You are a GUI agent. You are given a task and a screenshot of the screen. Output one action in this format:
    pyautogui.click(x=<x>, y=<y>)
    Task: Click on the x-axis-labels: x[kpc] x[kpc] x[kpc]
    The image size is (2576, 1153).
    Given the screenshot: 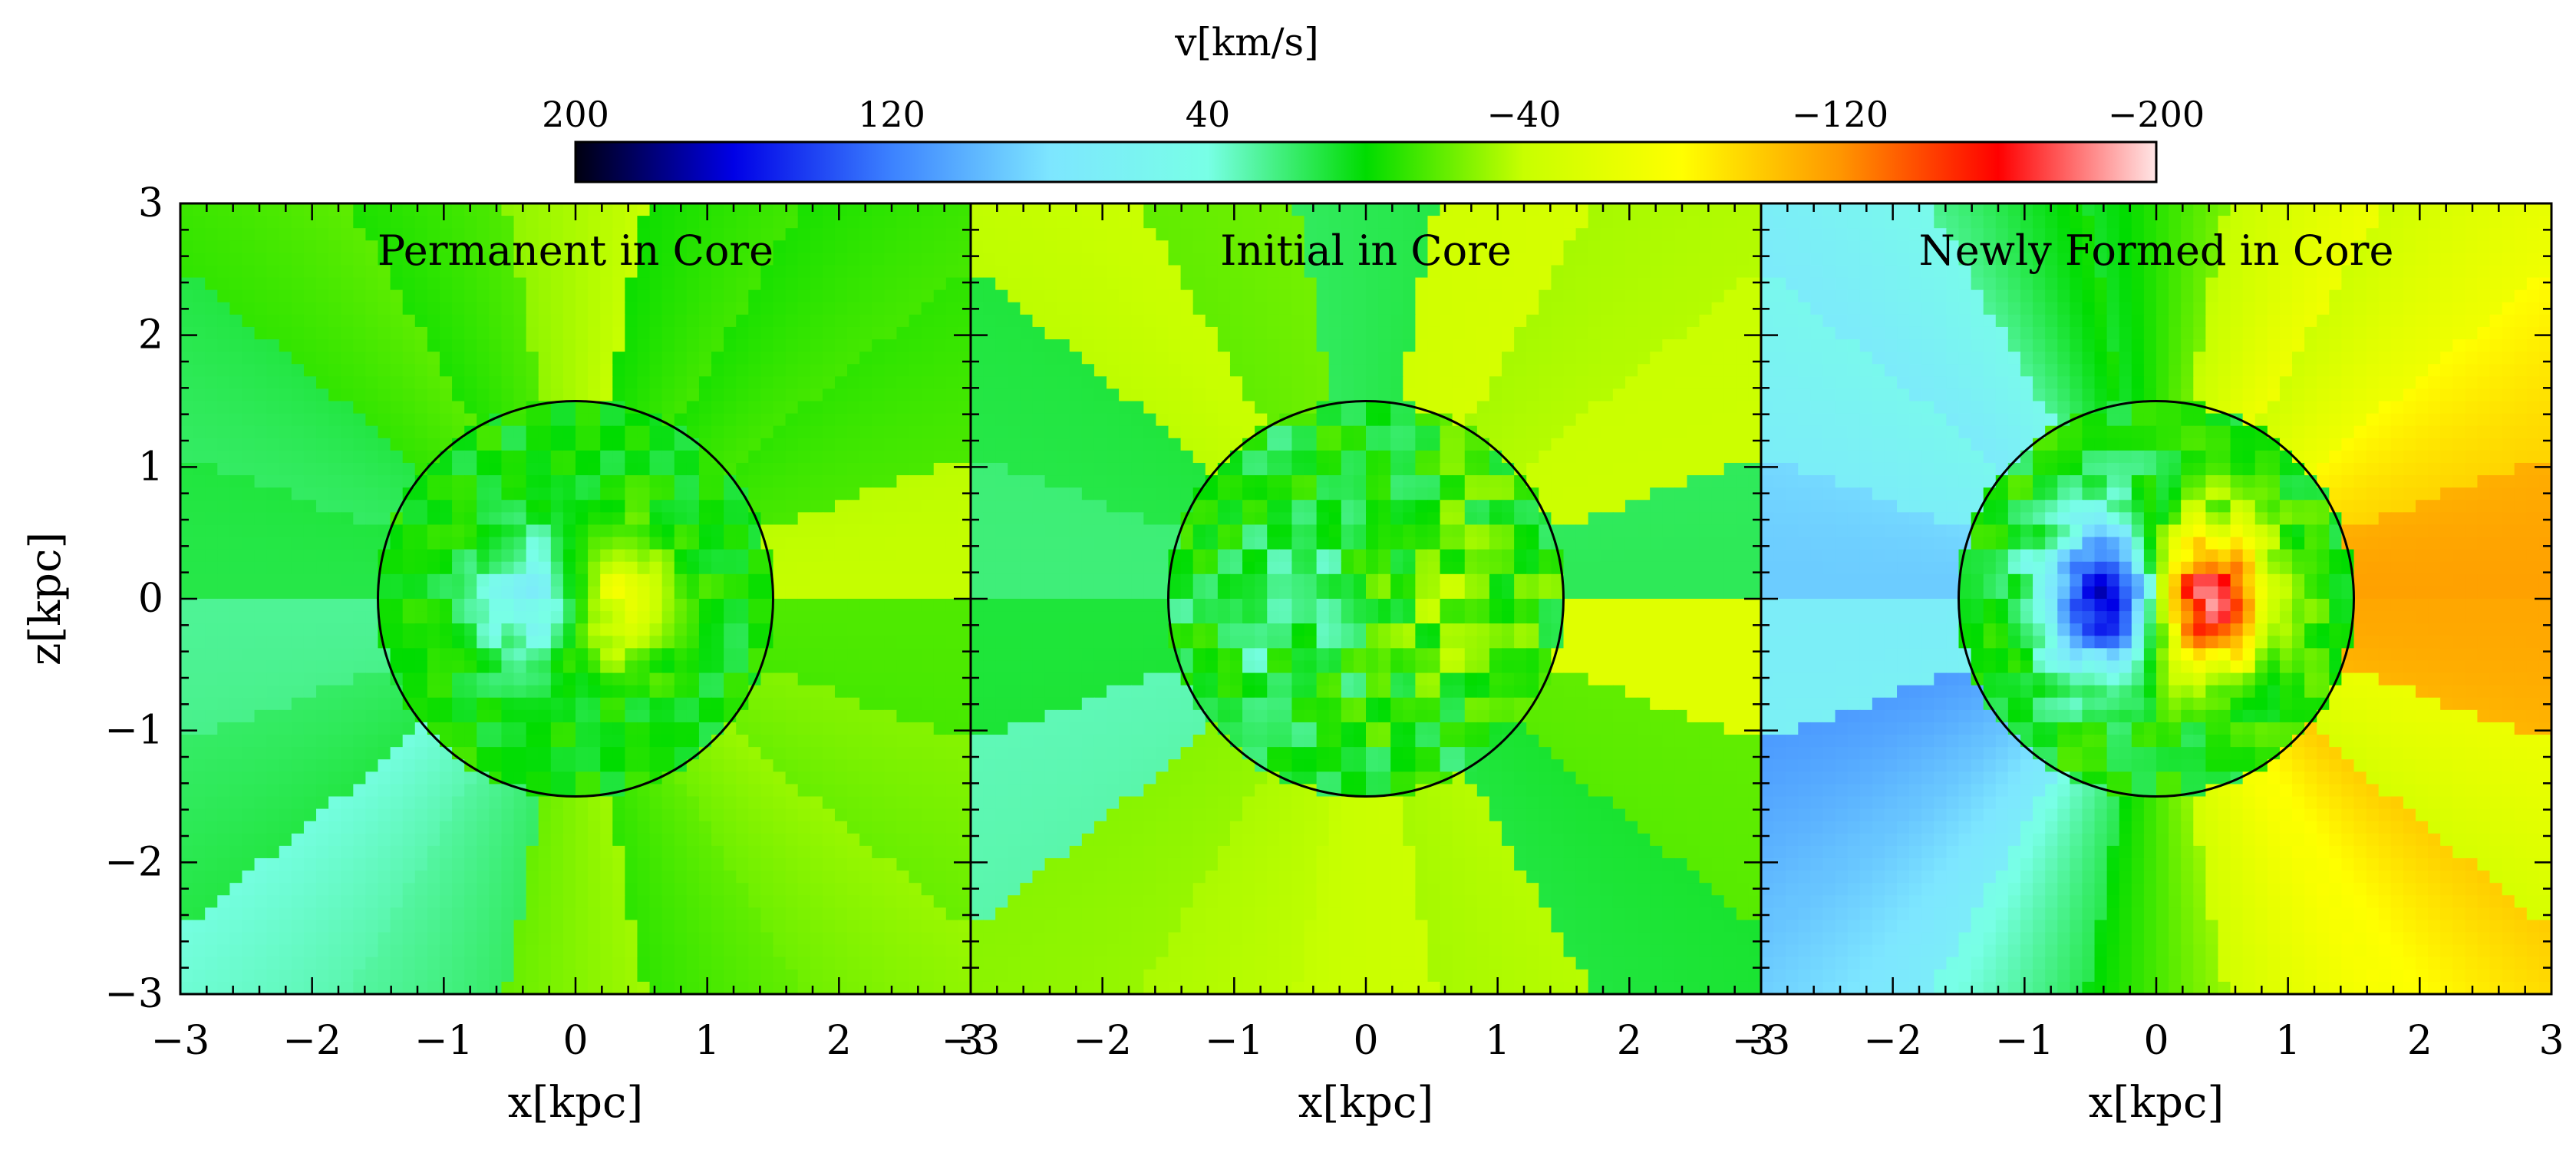 What is the action you would take?
    pyautogui.click(x=1366, y=1103)
    